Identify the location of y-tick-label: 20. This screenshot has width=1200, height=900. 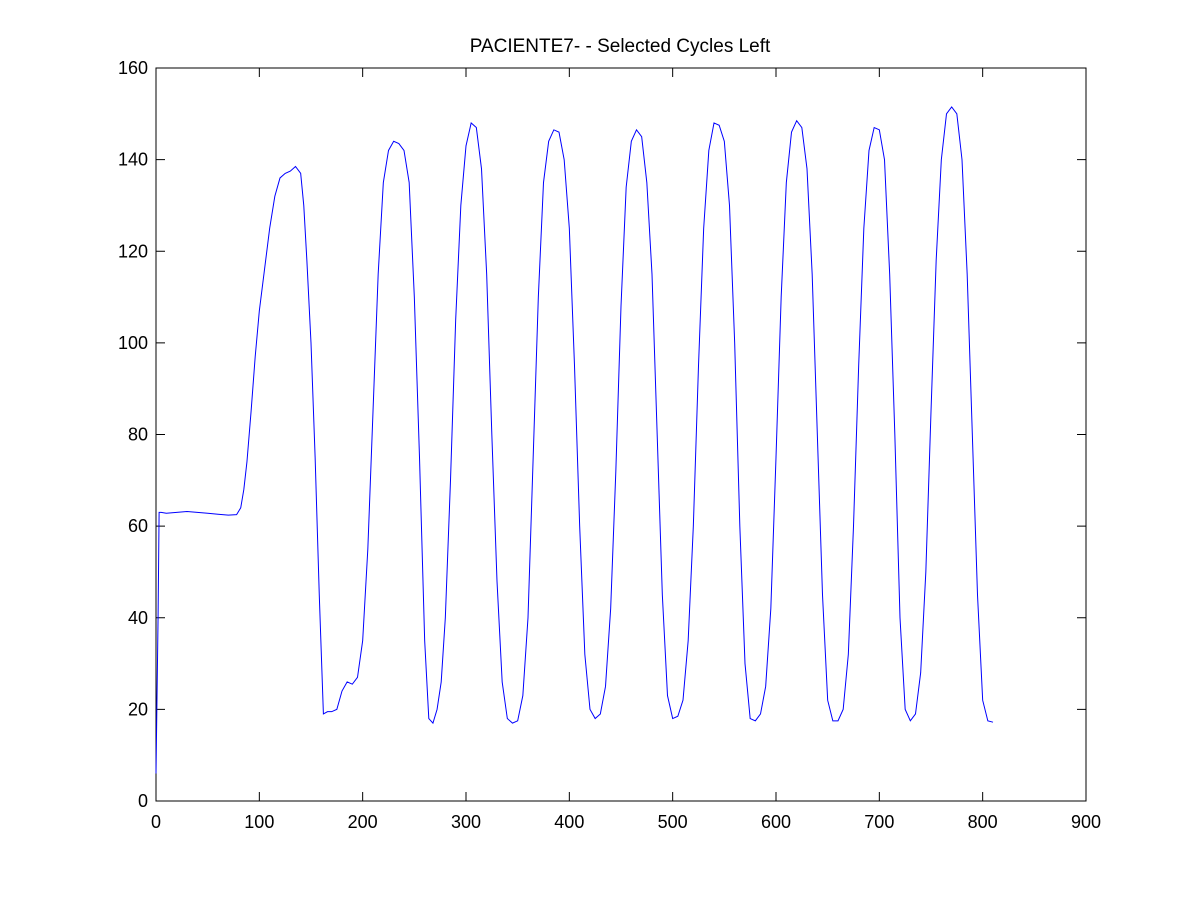
(138, 709).